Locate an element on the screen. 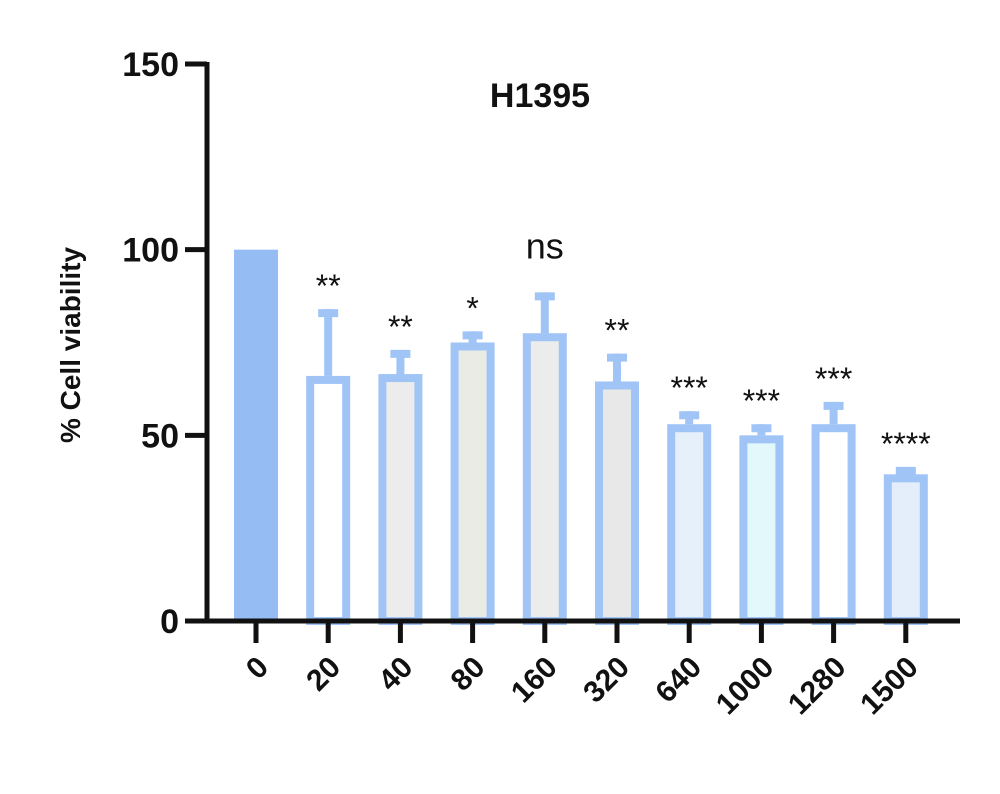 The height and width of the screenshot is (794, 1000). y-tick-label-0: 0 is located at coordinates (169, 622).